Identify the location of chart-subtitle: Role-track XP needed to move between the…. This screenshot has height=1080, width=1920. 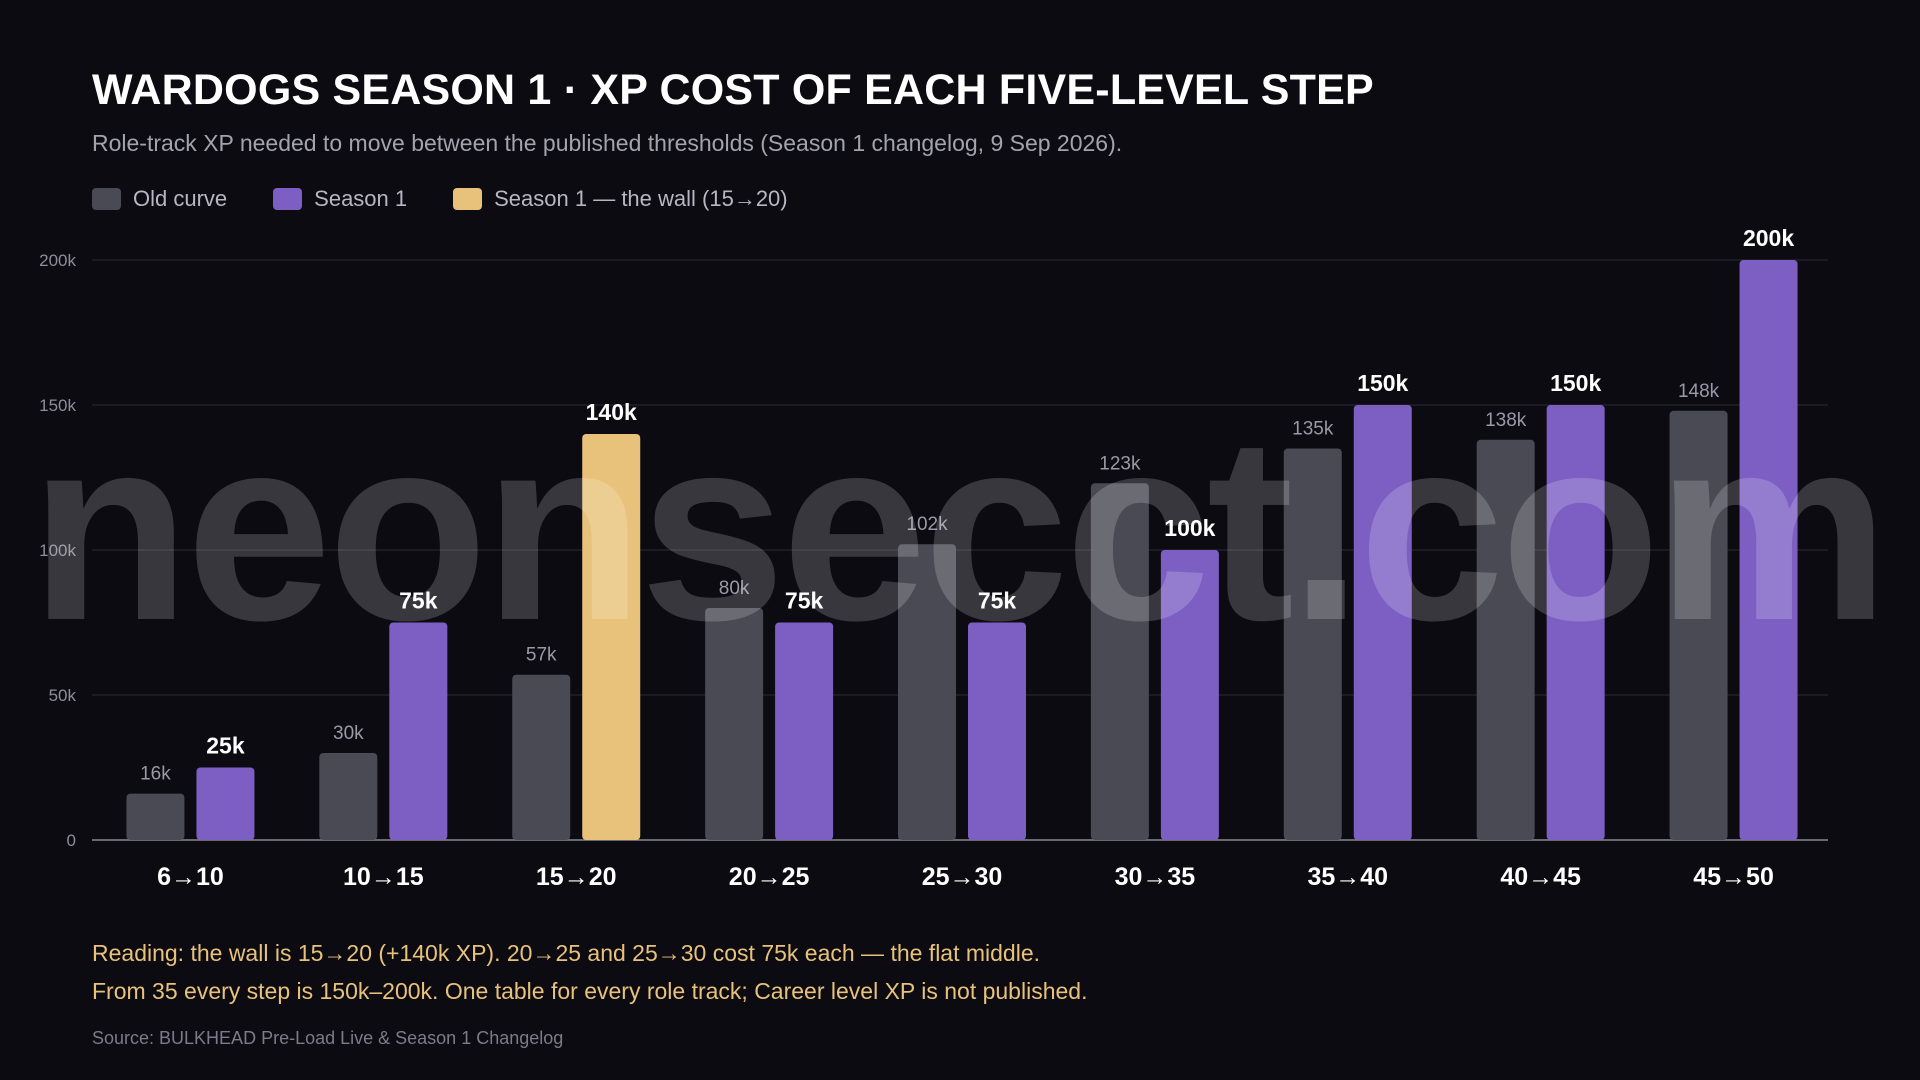
(607, 143).